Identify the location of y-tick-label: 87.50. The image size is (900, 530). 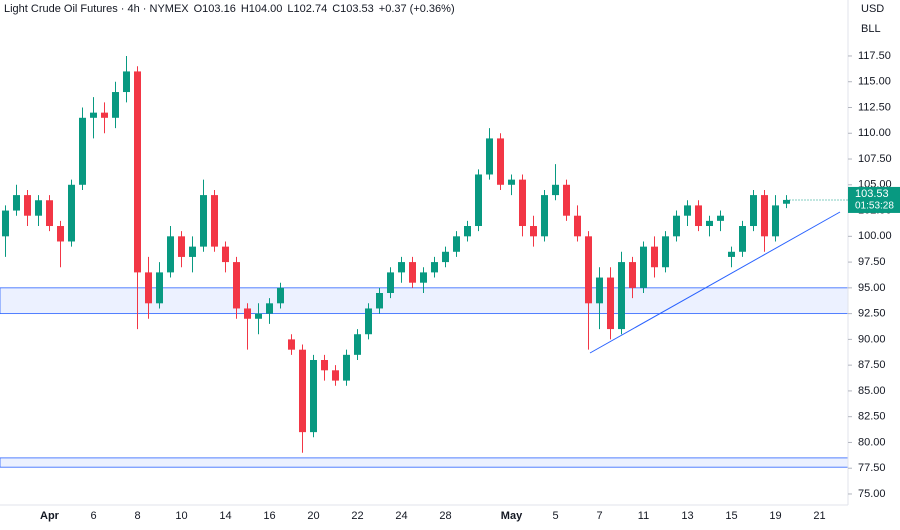
(872, 365).